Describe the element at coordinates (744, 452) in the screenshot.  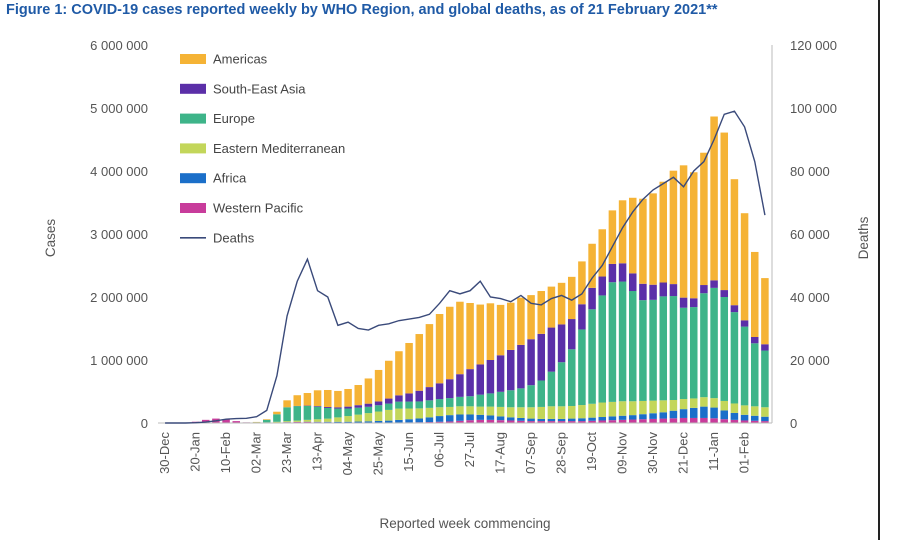
I see `x-tick-label: 01-Feb` at that location.